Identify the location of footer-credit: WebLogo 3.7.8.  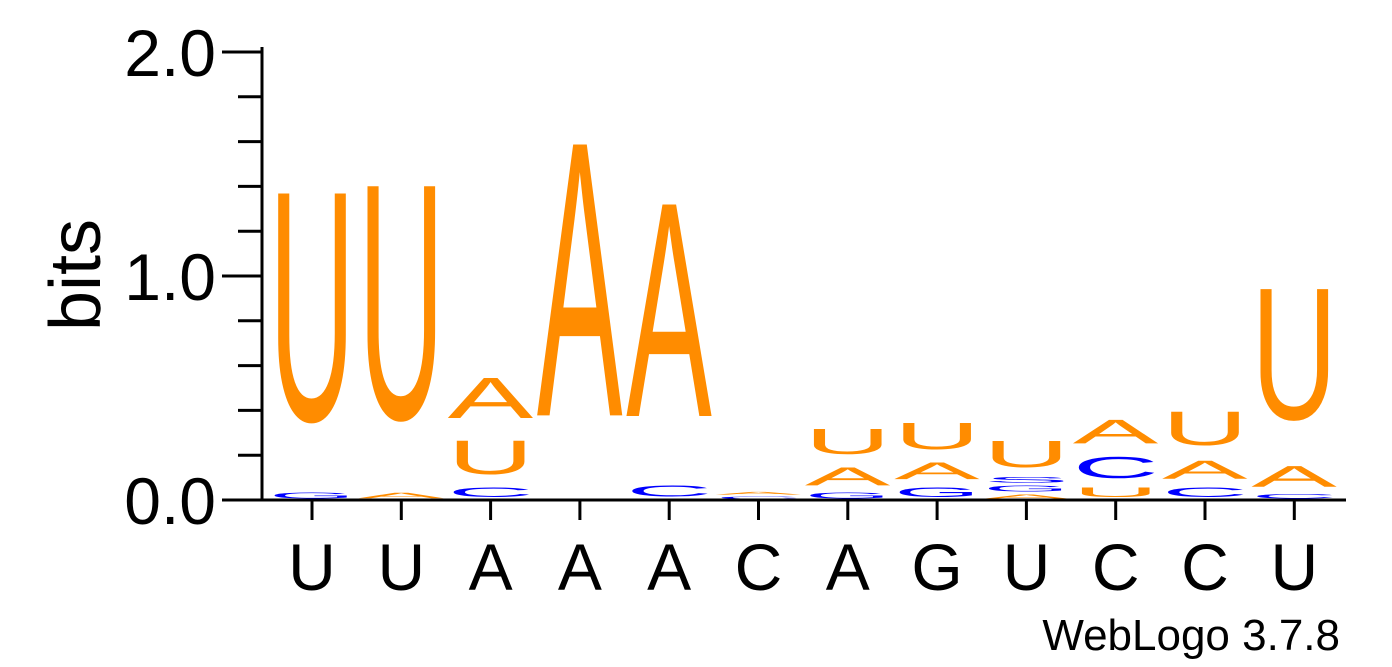
(1191, 635).